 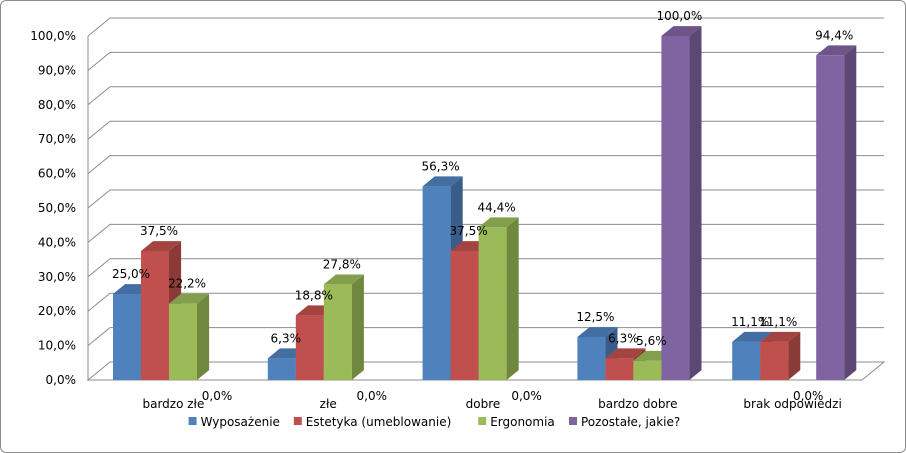 What do you see at coordinates (637, 404) in the screenshot?
I see `x-category-label: bardzo dobre` at bounding box center [637, 404].